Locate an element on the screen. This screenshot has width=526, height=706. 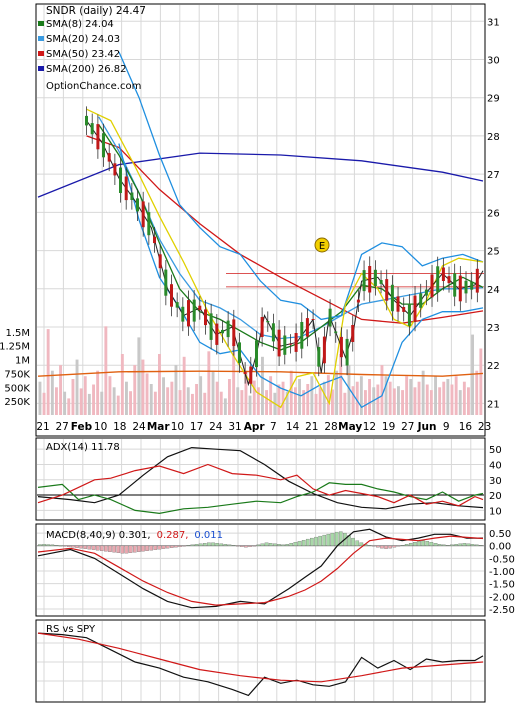
x-tick-label: 18 is located at coordinates (119, 427).